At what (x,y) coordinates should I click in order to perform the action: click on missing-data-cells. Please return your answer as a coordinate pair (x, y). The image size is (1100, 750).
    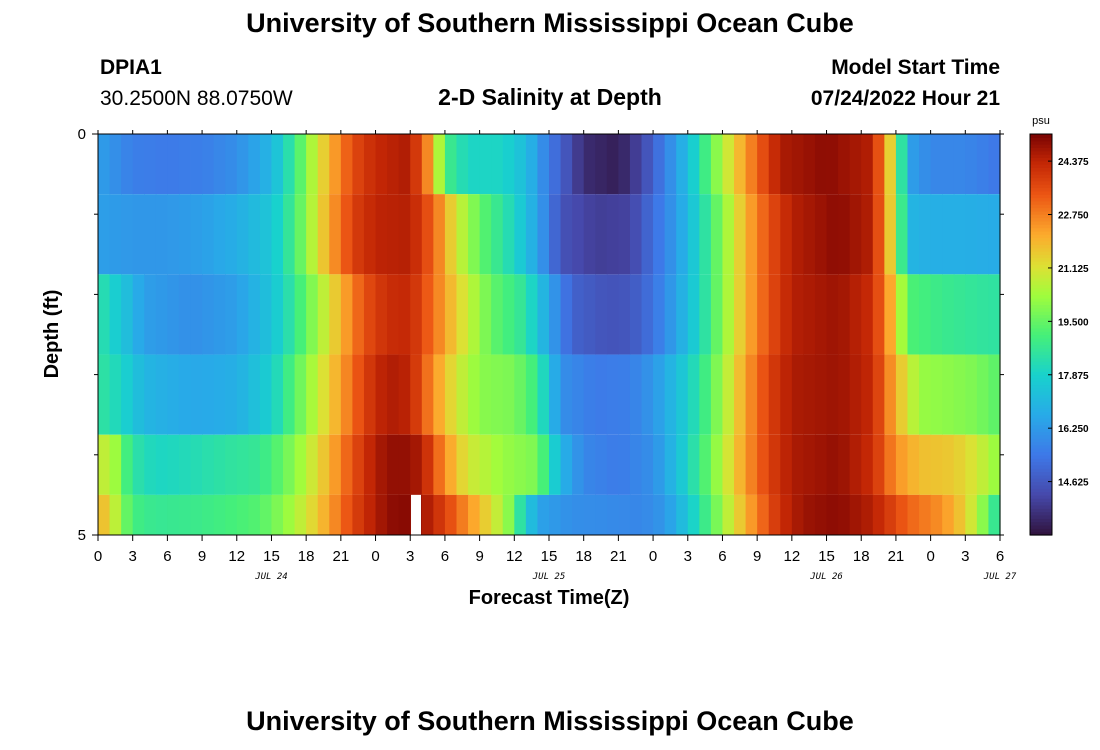
    Looking at the image, I should click on (416, 514).